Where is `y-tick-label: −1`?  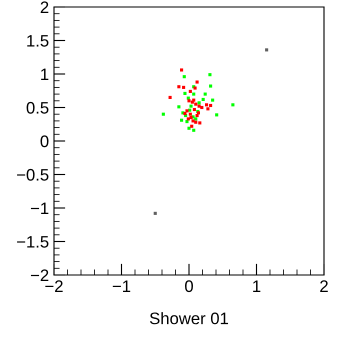 y-tick-label: −1 is located at coordinates (39, 208).